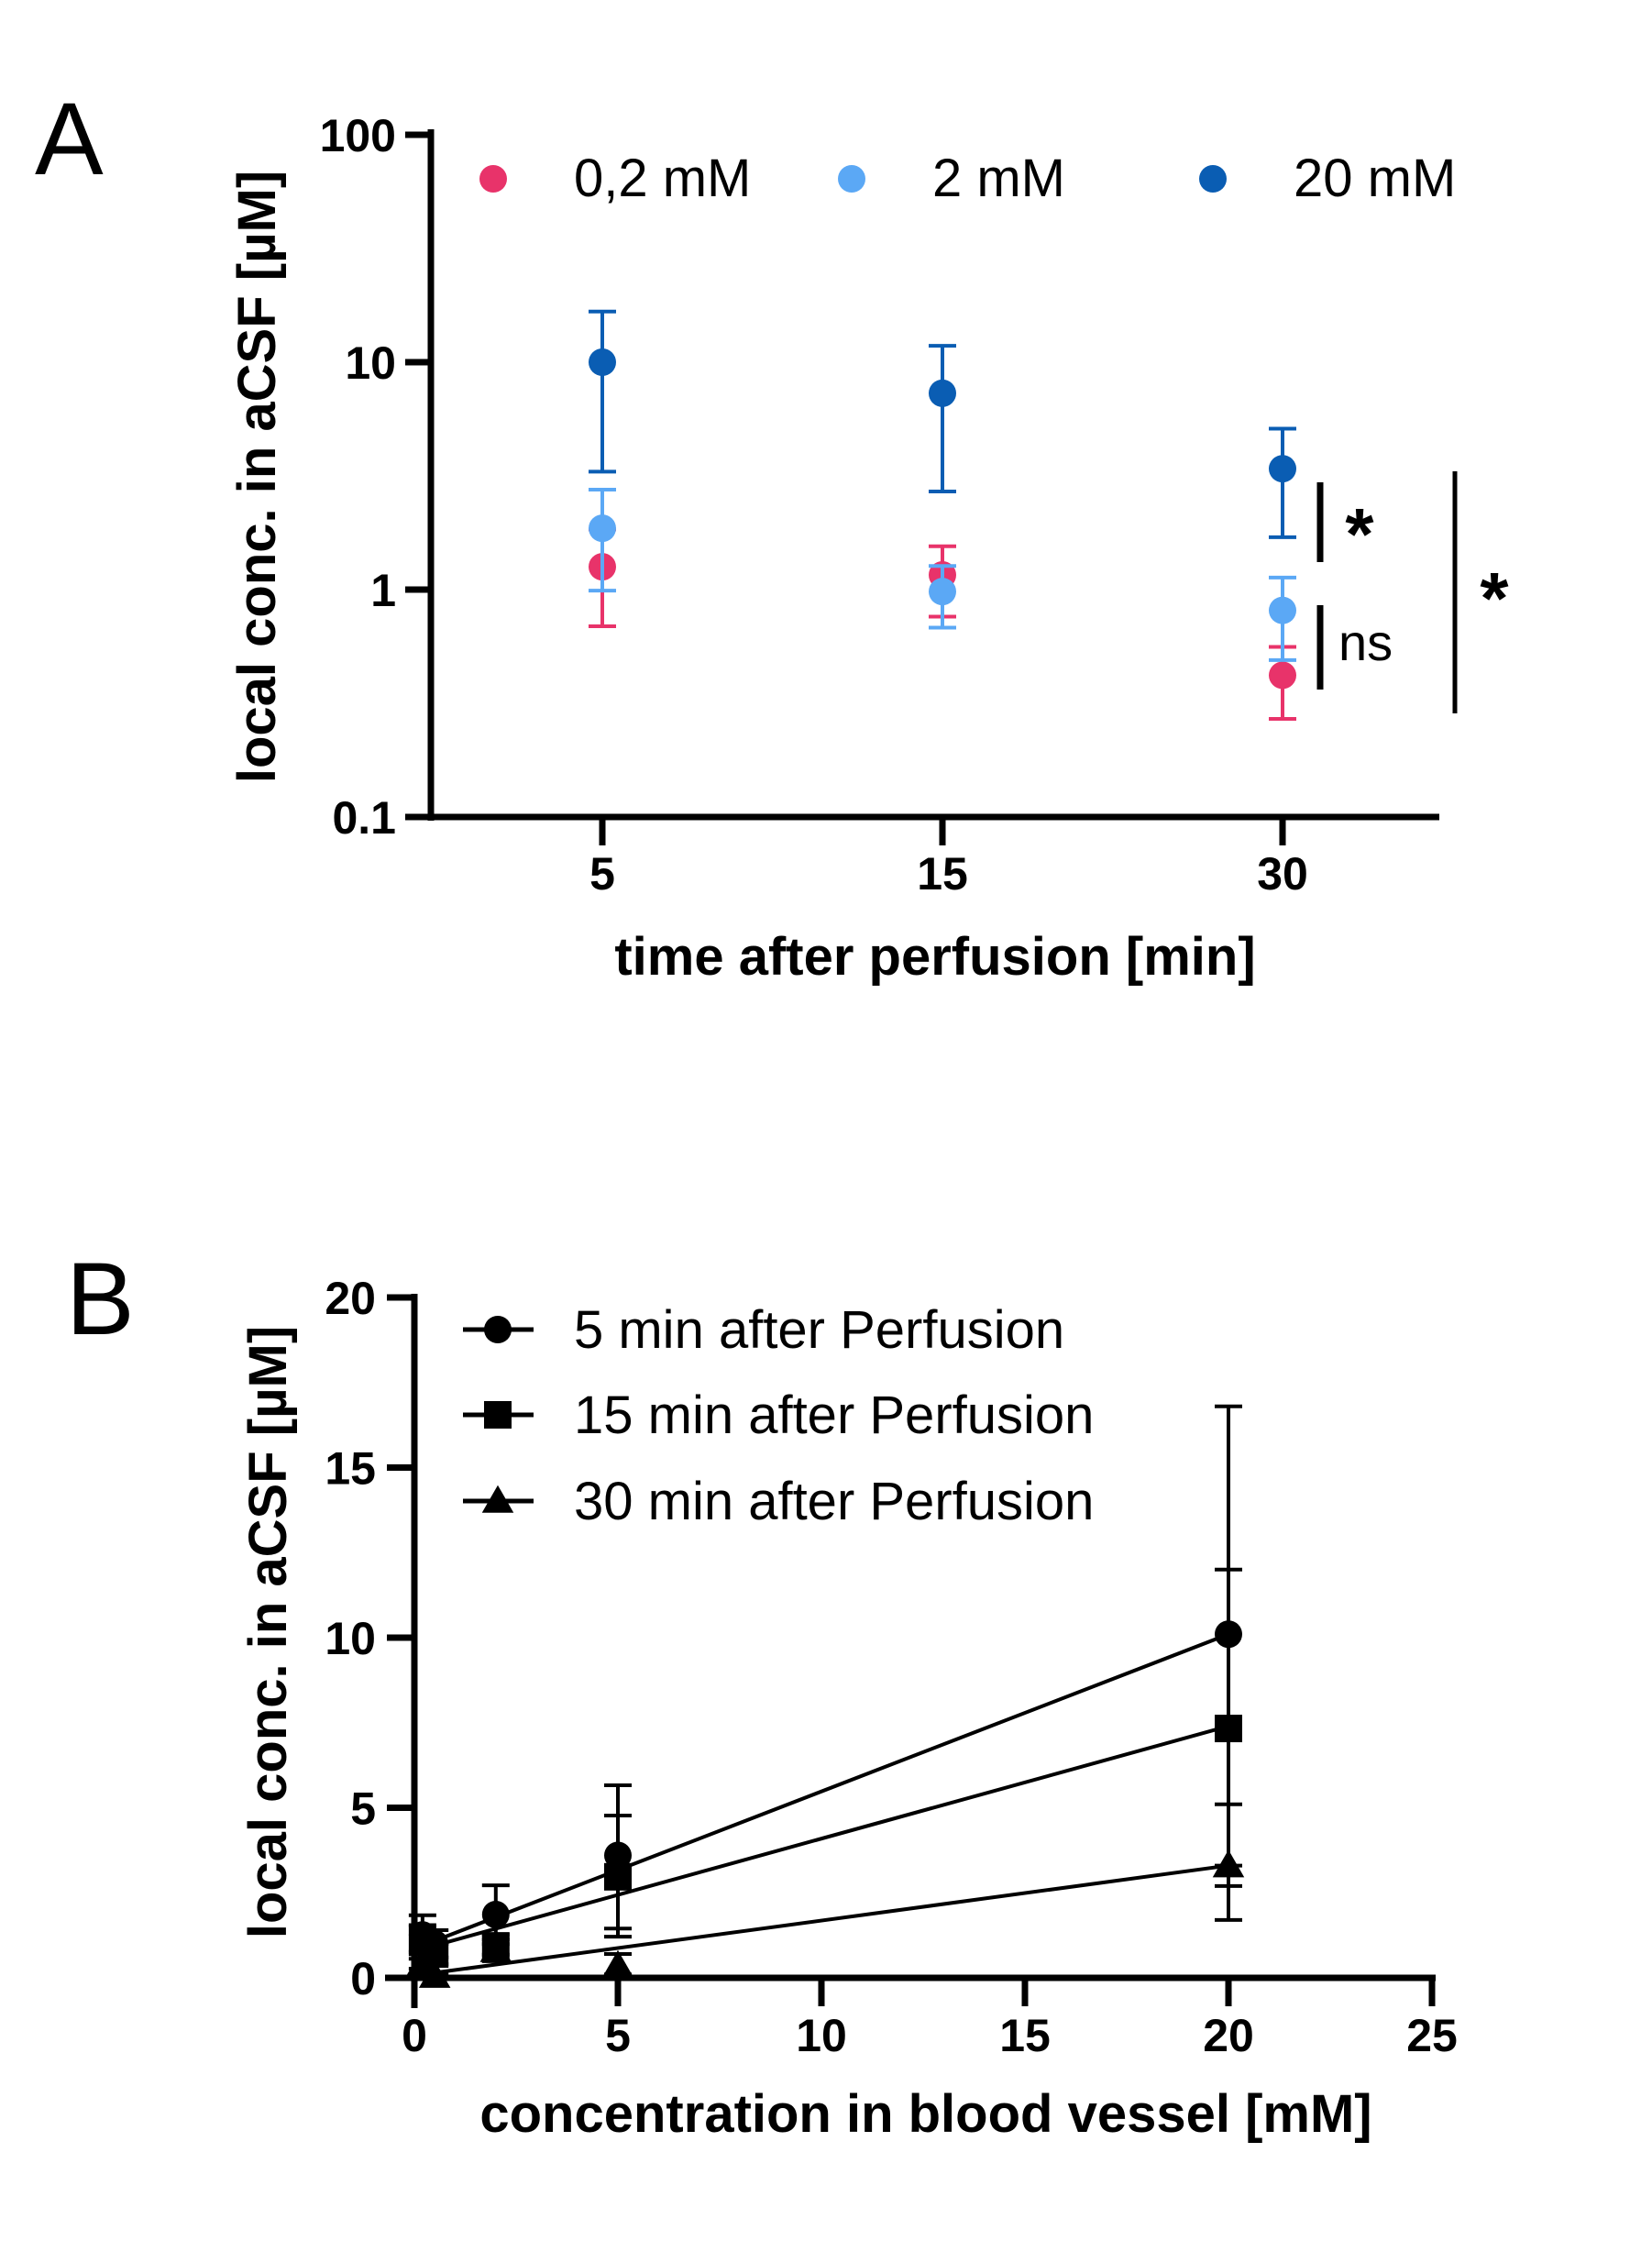 This screenshot has height=2252, width=1652. I want to click on data-point-20-mm-30min, so click(1282, 482).